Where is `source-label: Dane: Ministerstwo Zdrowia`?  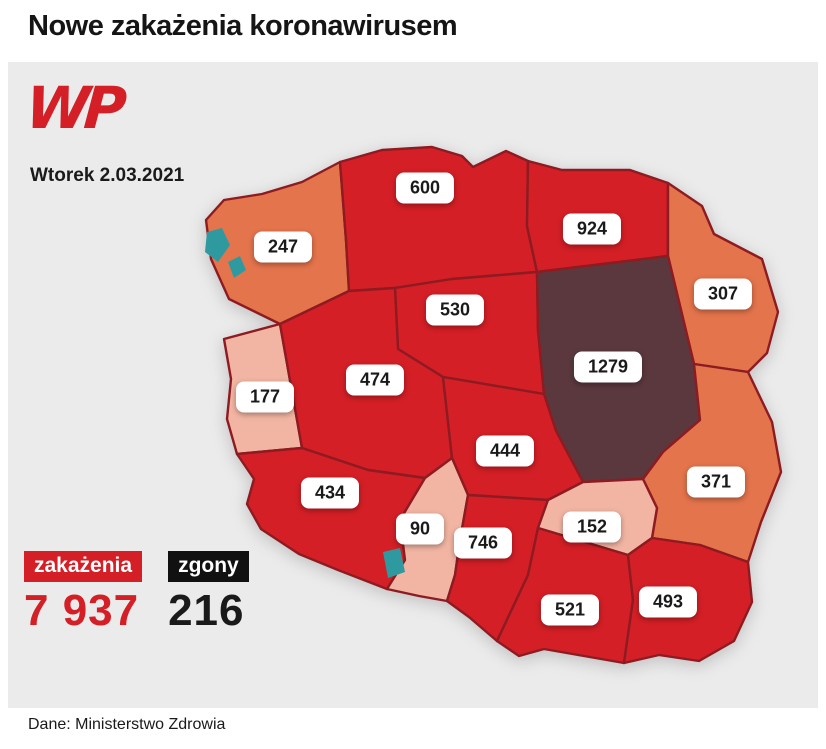 source-label: Dane: Ministerstwo Zdrowia is located at coordinates (127, 724).